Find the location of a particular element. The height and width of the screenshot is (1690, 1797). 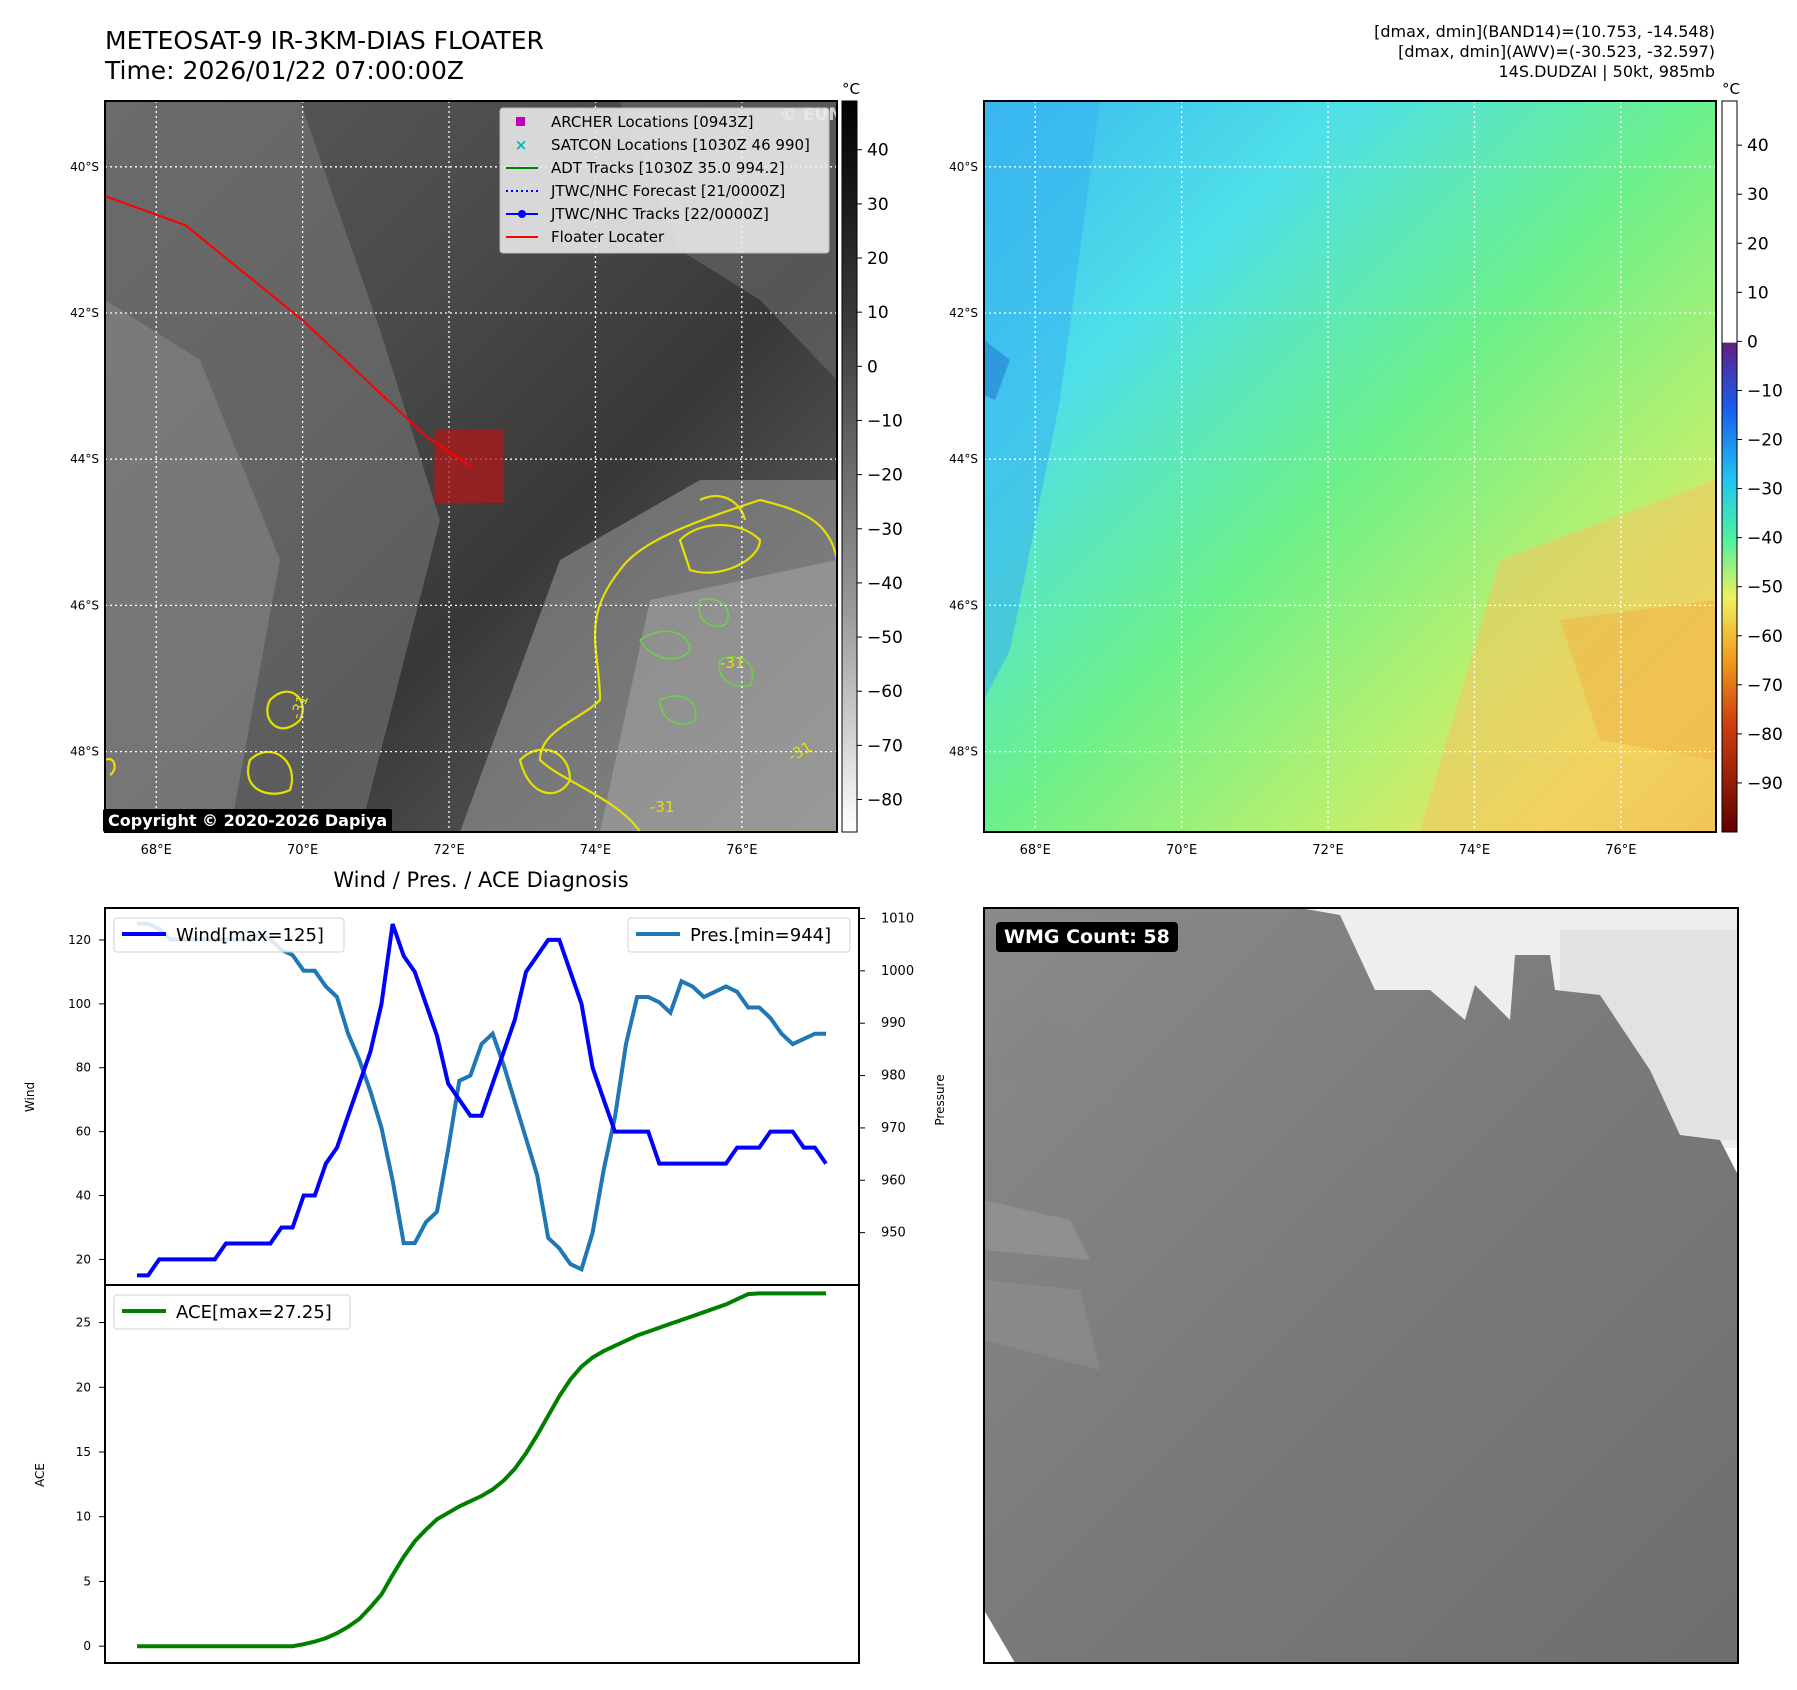

ir-colorbar is located at coordinates (849, 466).